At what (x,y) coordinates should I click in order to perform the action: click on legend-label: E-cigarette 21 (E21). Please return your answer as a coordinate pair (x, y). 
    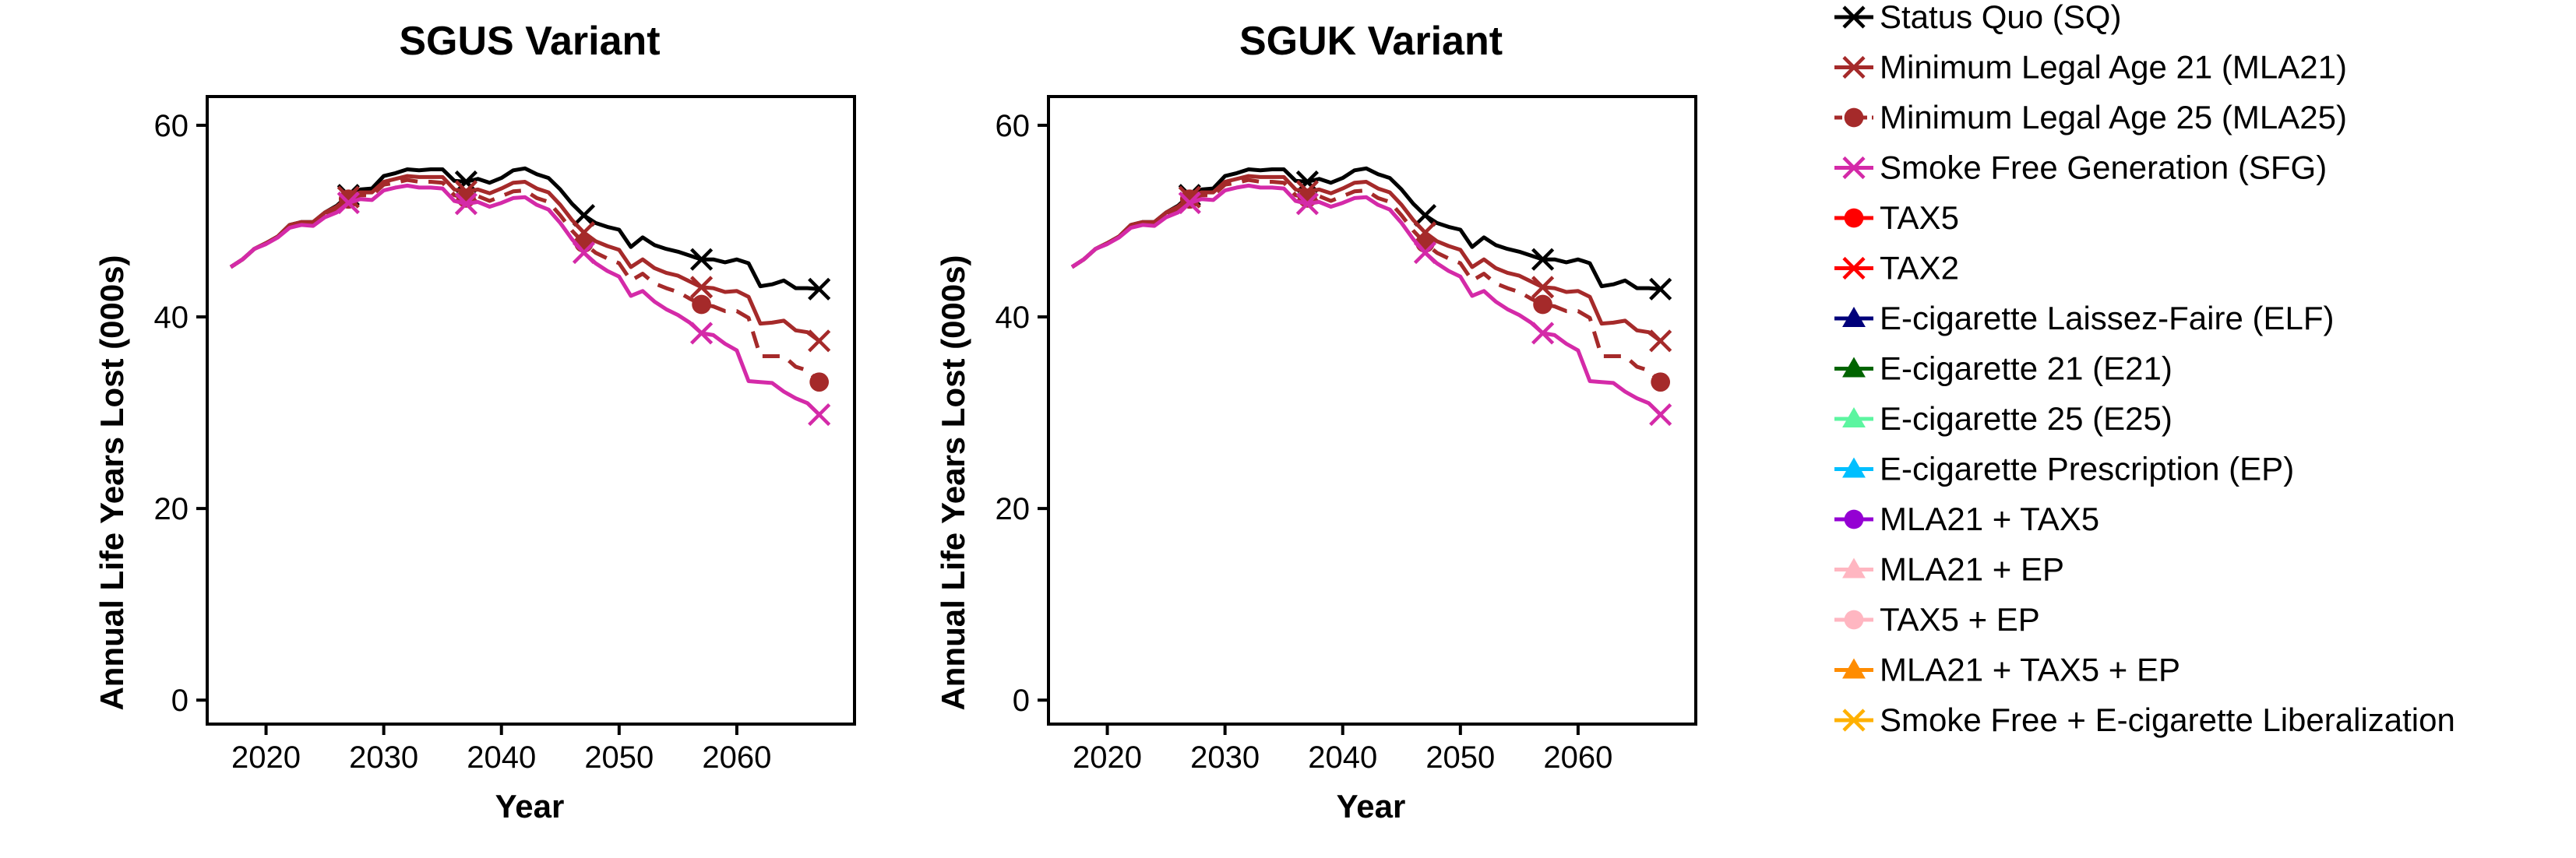
    Looking at the image, I should click on (2026, 368).